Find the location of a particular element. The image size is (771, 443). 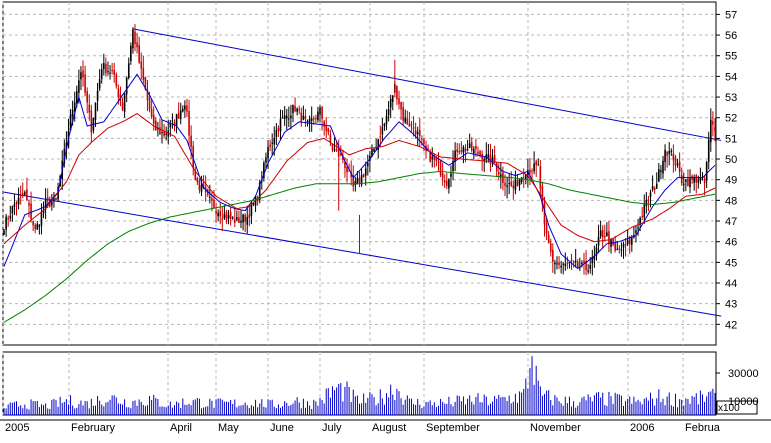

price-tick-label-45: 45 is located at coordinates (731, 263).